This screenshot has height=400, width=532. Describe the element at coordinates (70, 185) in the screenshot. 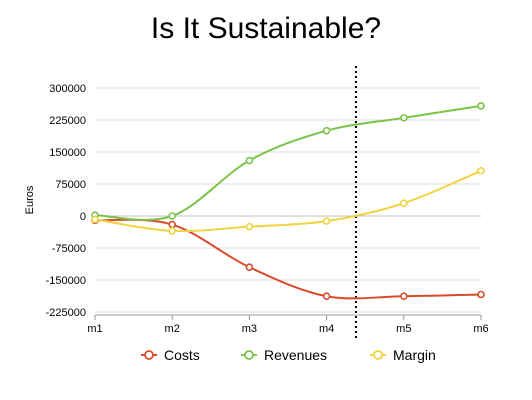

I see `y-tick-label: 75000` at that location.